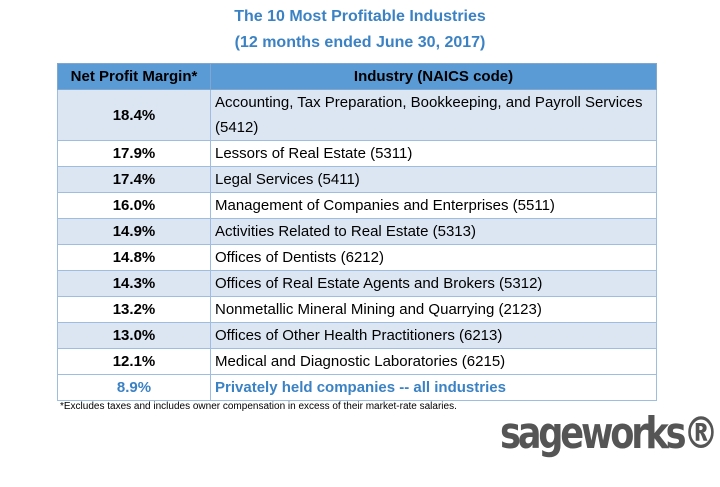  Describe the element at coordinates (134, 153) in the screenshot. I see `margin-cell: 17.9%` at that location.